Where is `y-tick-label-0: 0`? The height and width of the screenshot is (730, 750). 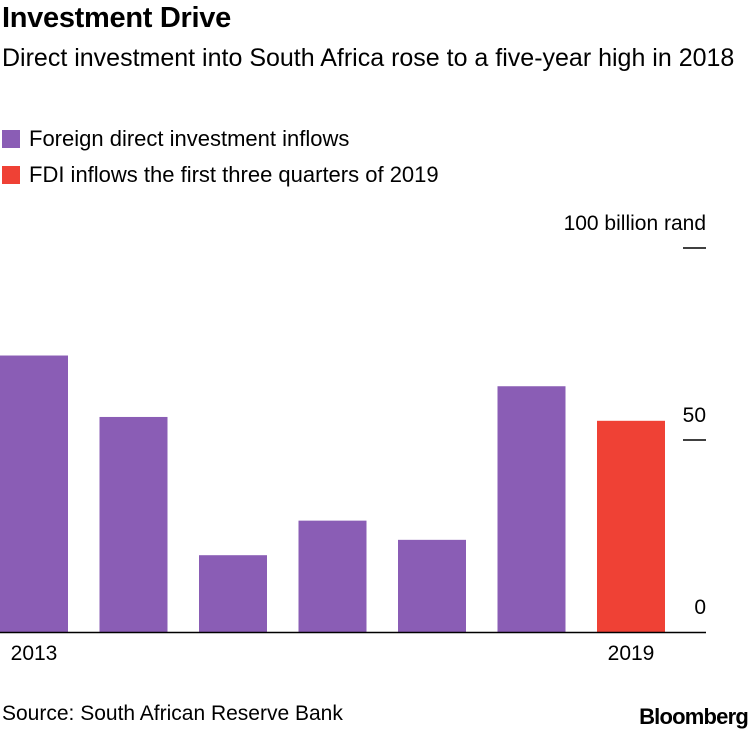
y-tick-label-0: 0 is located at coordinates (700, 607).